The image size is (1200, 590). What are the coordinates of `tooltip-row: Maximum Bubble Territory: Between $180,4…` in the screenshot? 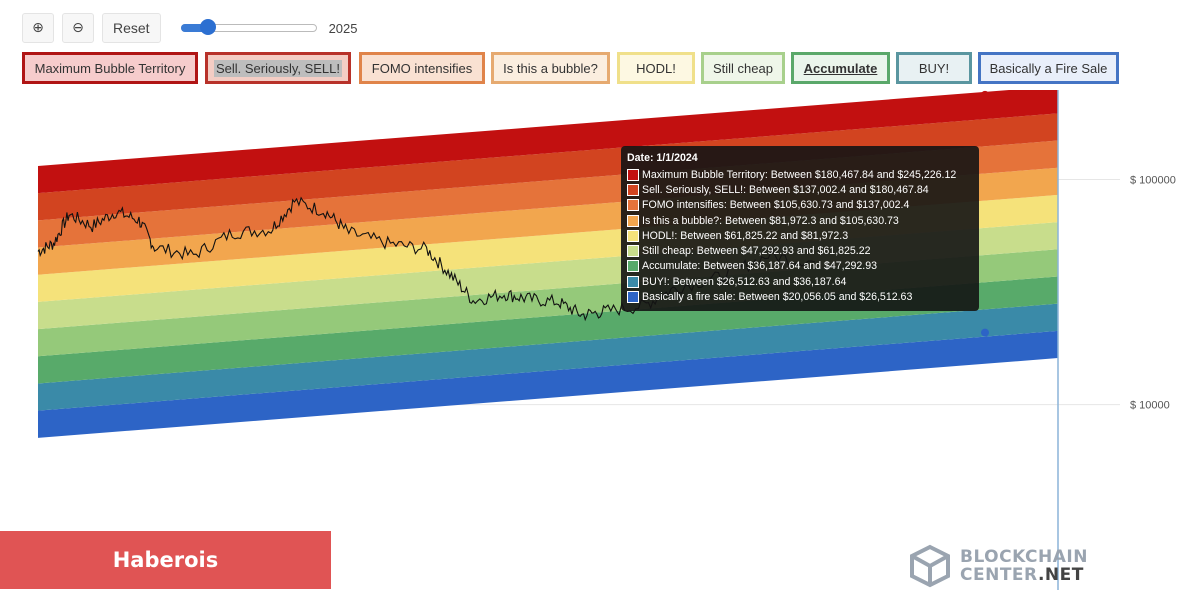 It's located at (800, 174).